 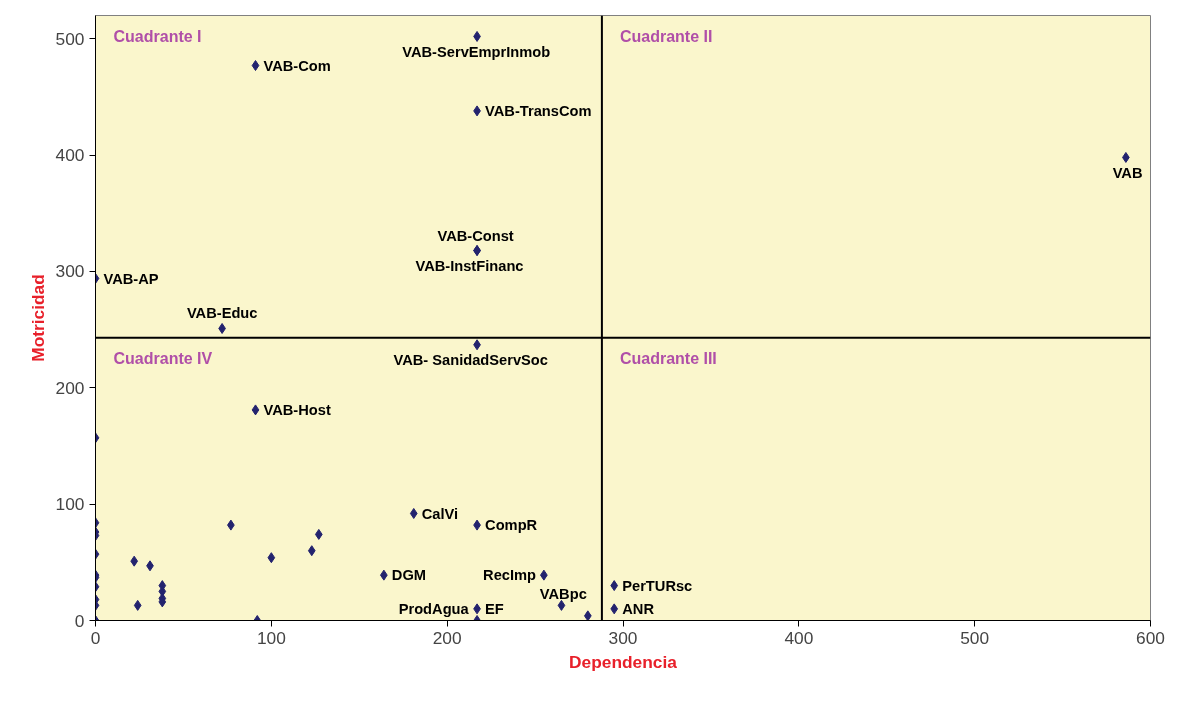 What do you see at coordinates (638, 609) in the screenshot?
I see `data-label: ANR` at bounding box center [638, 609].